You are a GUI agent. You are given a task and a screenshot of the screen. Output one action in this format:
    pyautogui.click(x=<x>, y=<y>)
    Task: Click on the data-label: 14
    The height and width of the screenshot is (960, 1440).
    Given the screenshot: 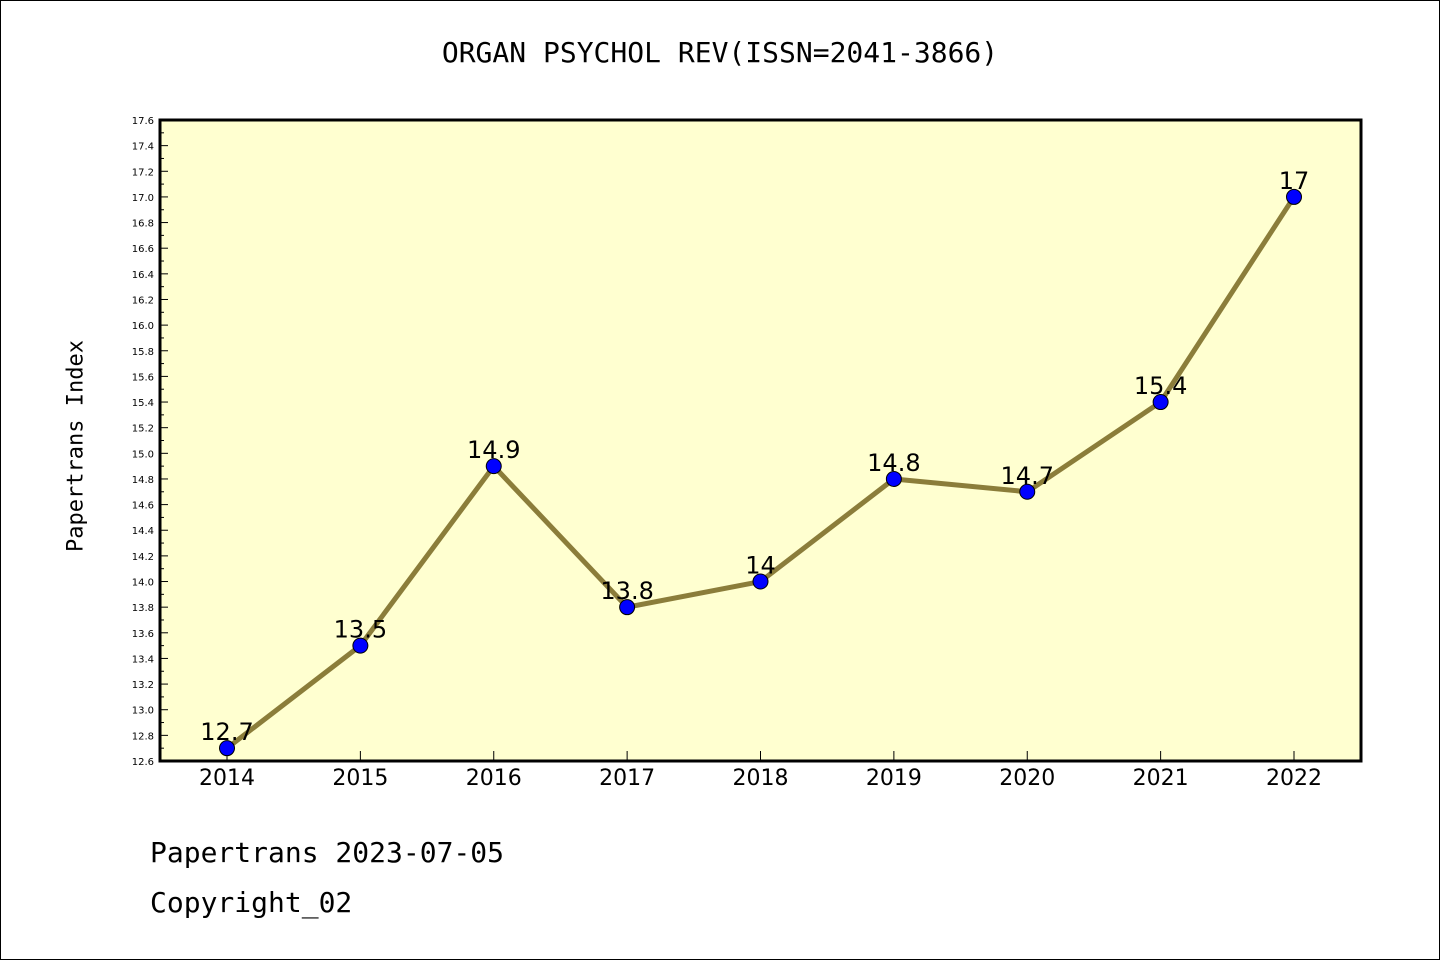 What is the action you would take?
    pyautogui.click(x=760, y=566)
    